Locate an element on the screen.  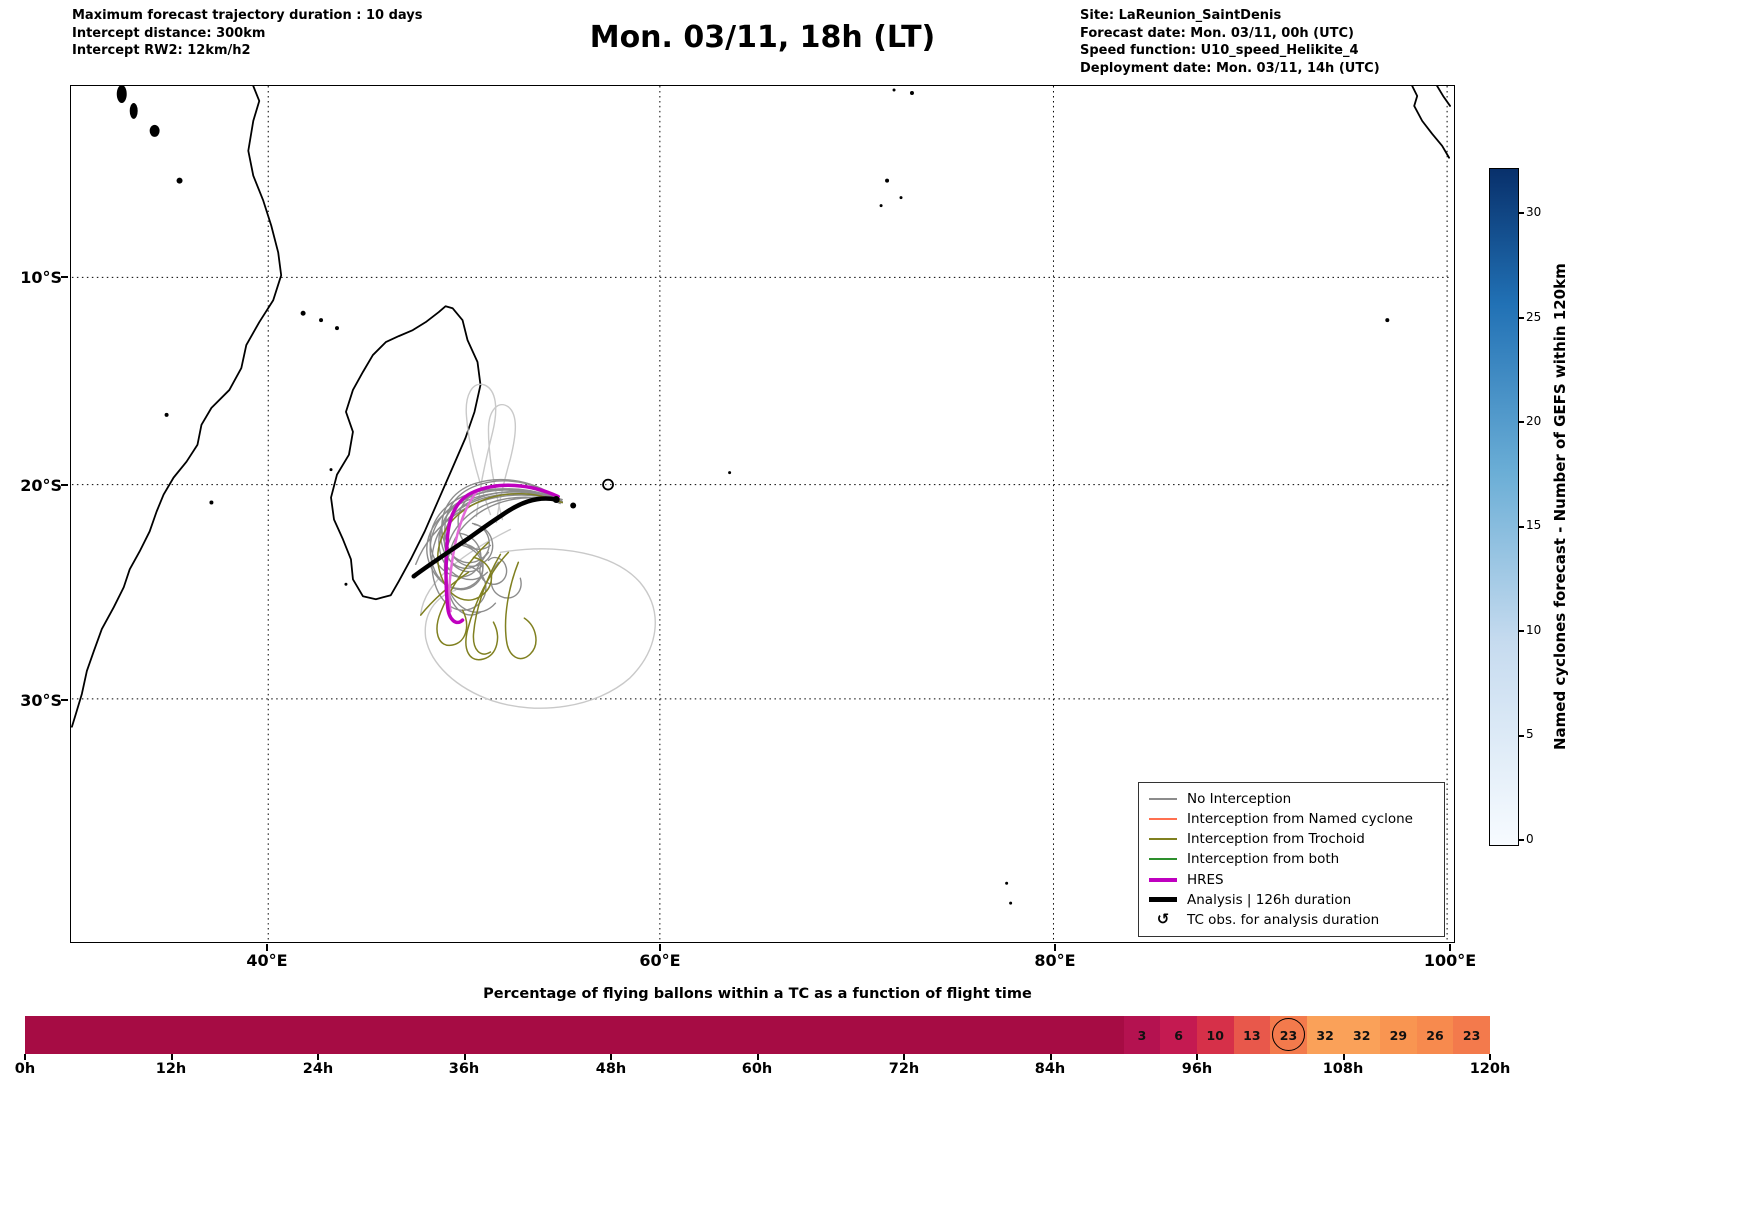
lon-tick-60e: 60°E is located at coordinates (660, 960).